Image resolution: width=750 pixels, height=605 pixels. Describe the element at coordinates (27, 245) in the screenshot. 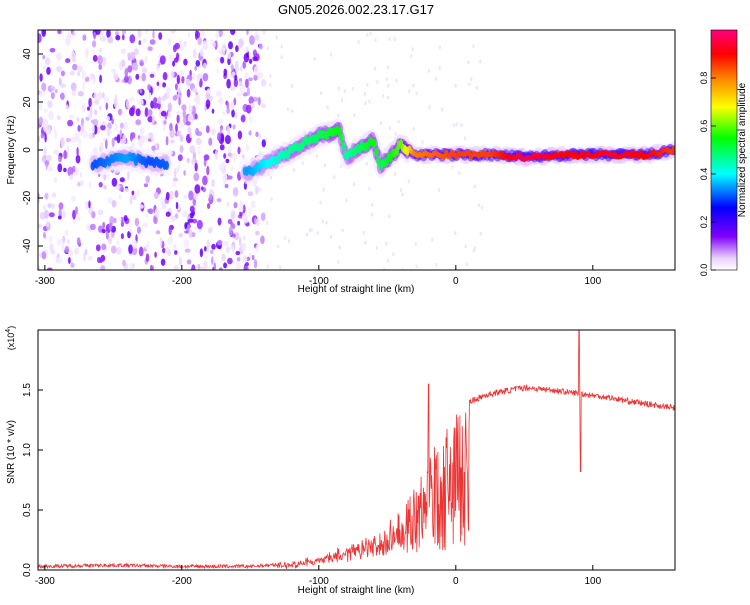

I see `y-tick-label: -40` at that location.